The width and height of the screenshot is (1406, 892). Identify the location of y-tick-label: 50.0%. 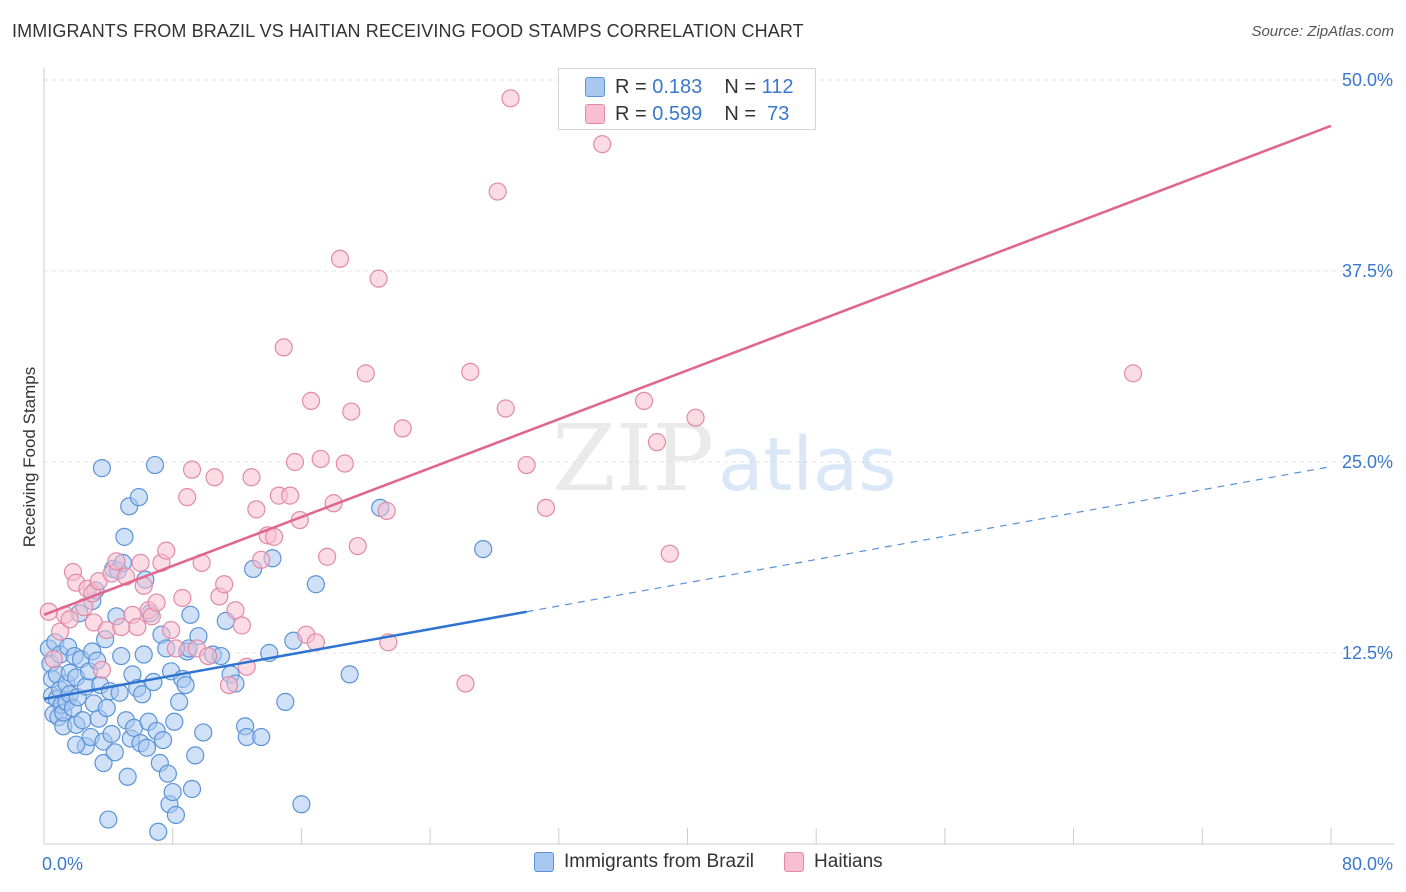
(1367, 80).